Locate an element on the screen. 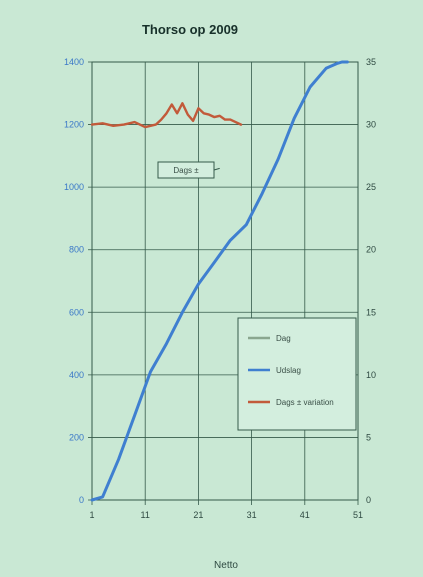 This screenshot has width=423, height=577. y-left-tick-label: 400 is located at coordinates (76, 375).